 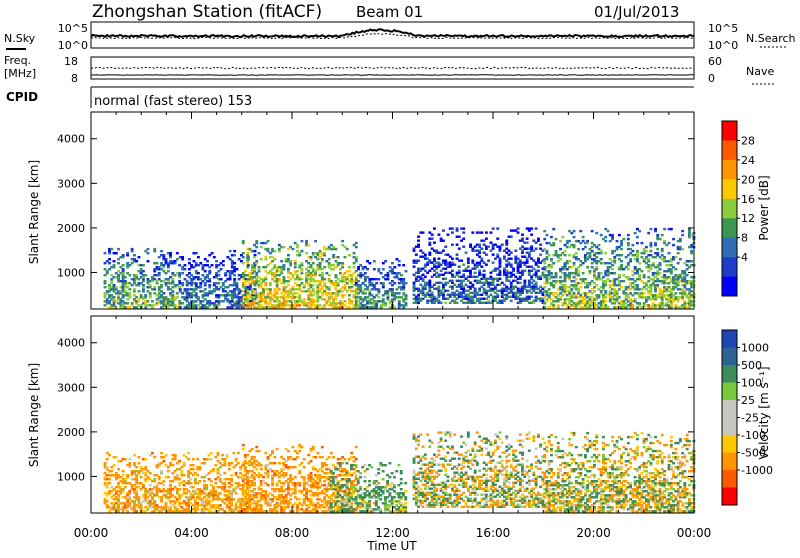 What do you see at coordinates (748, 160) in the screenshot?
I see `colorbar-tick-label: 24` at bounding box center [748, 160].